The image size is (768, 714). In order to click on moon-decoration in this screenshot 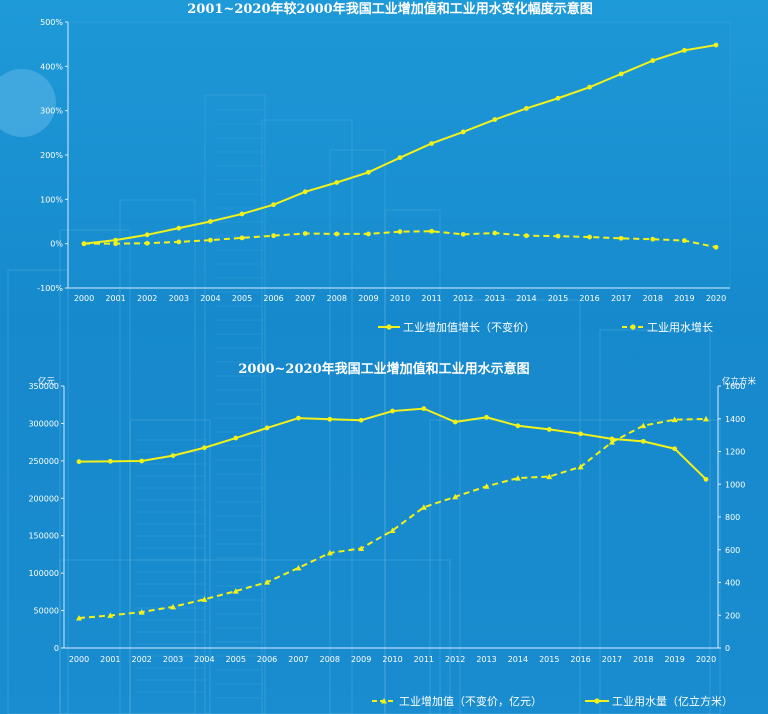, I will do `click(28, 103)`.